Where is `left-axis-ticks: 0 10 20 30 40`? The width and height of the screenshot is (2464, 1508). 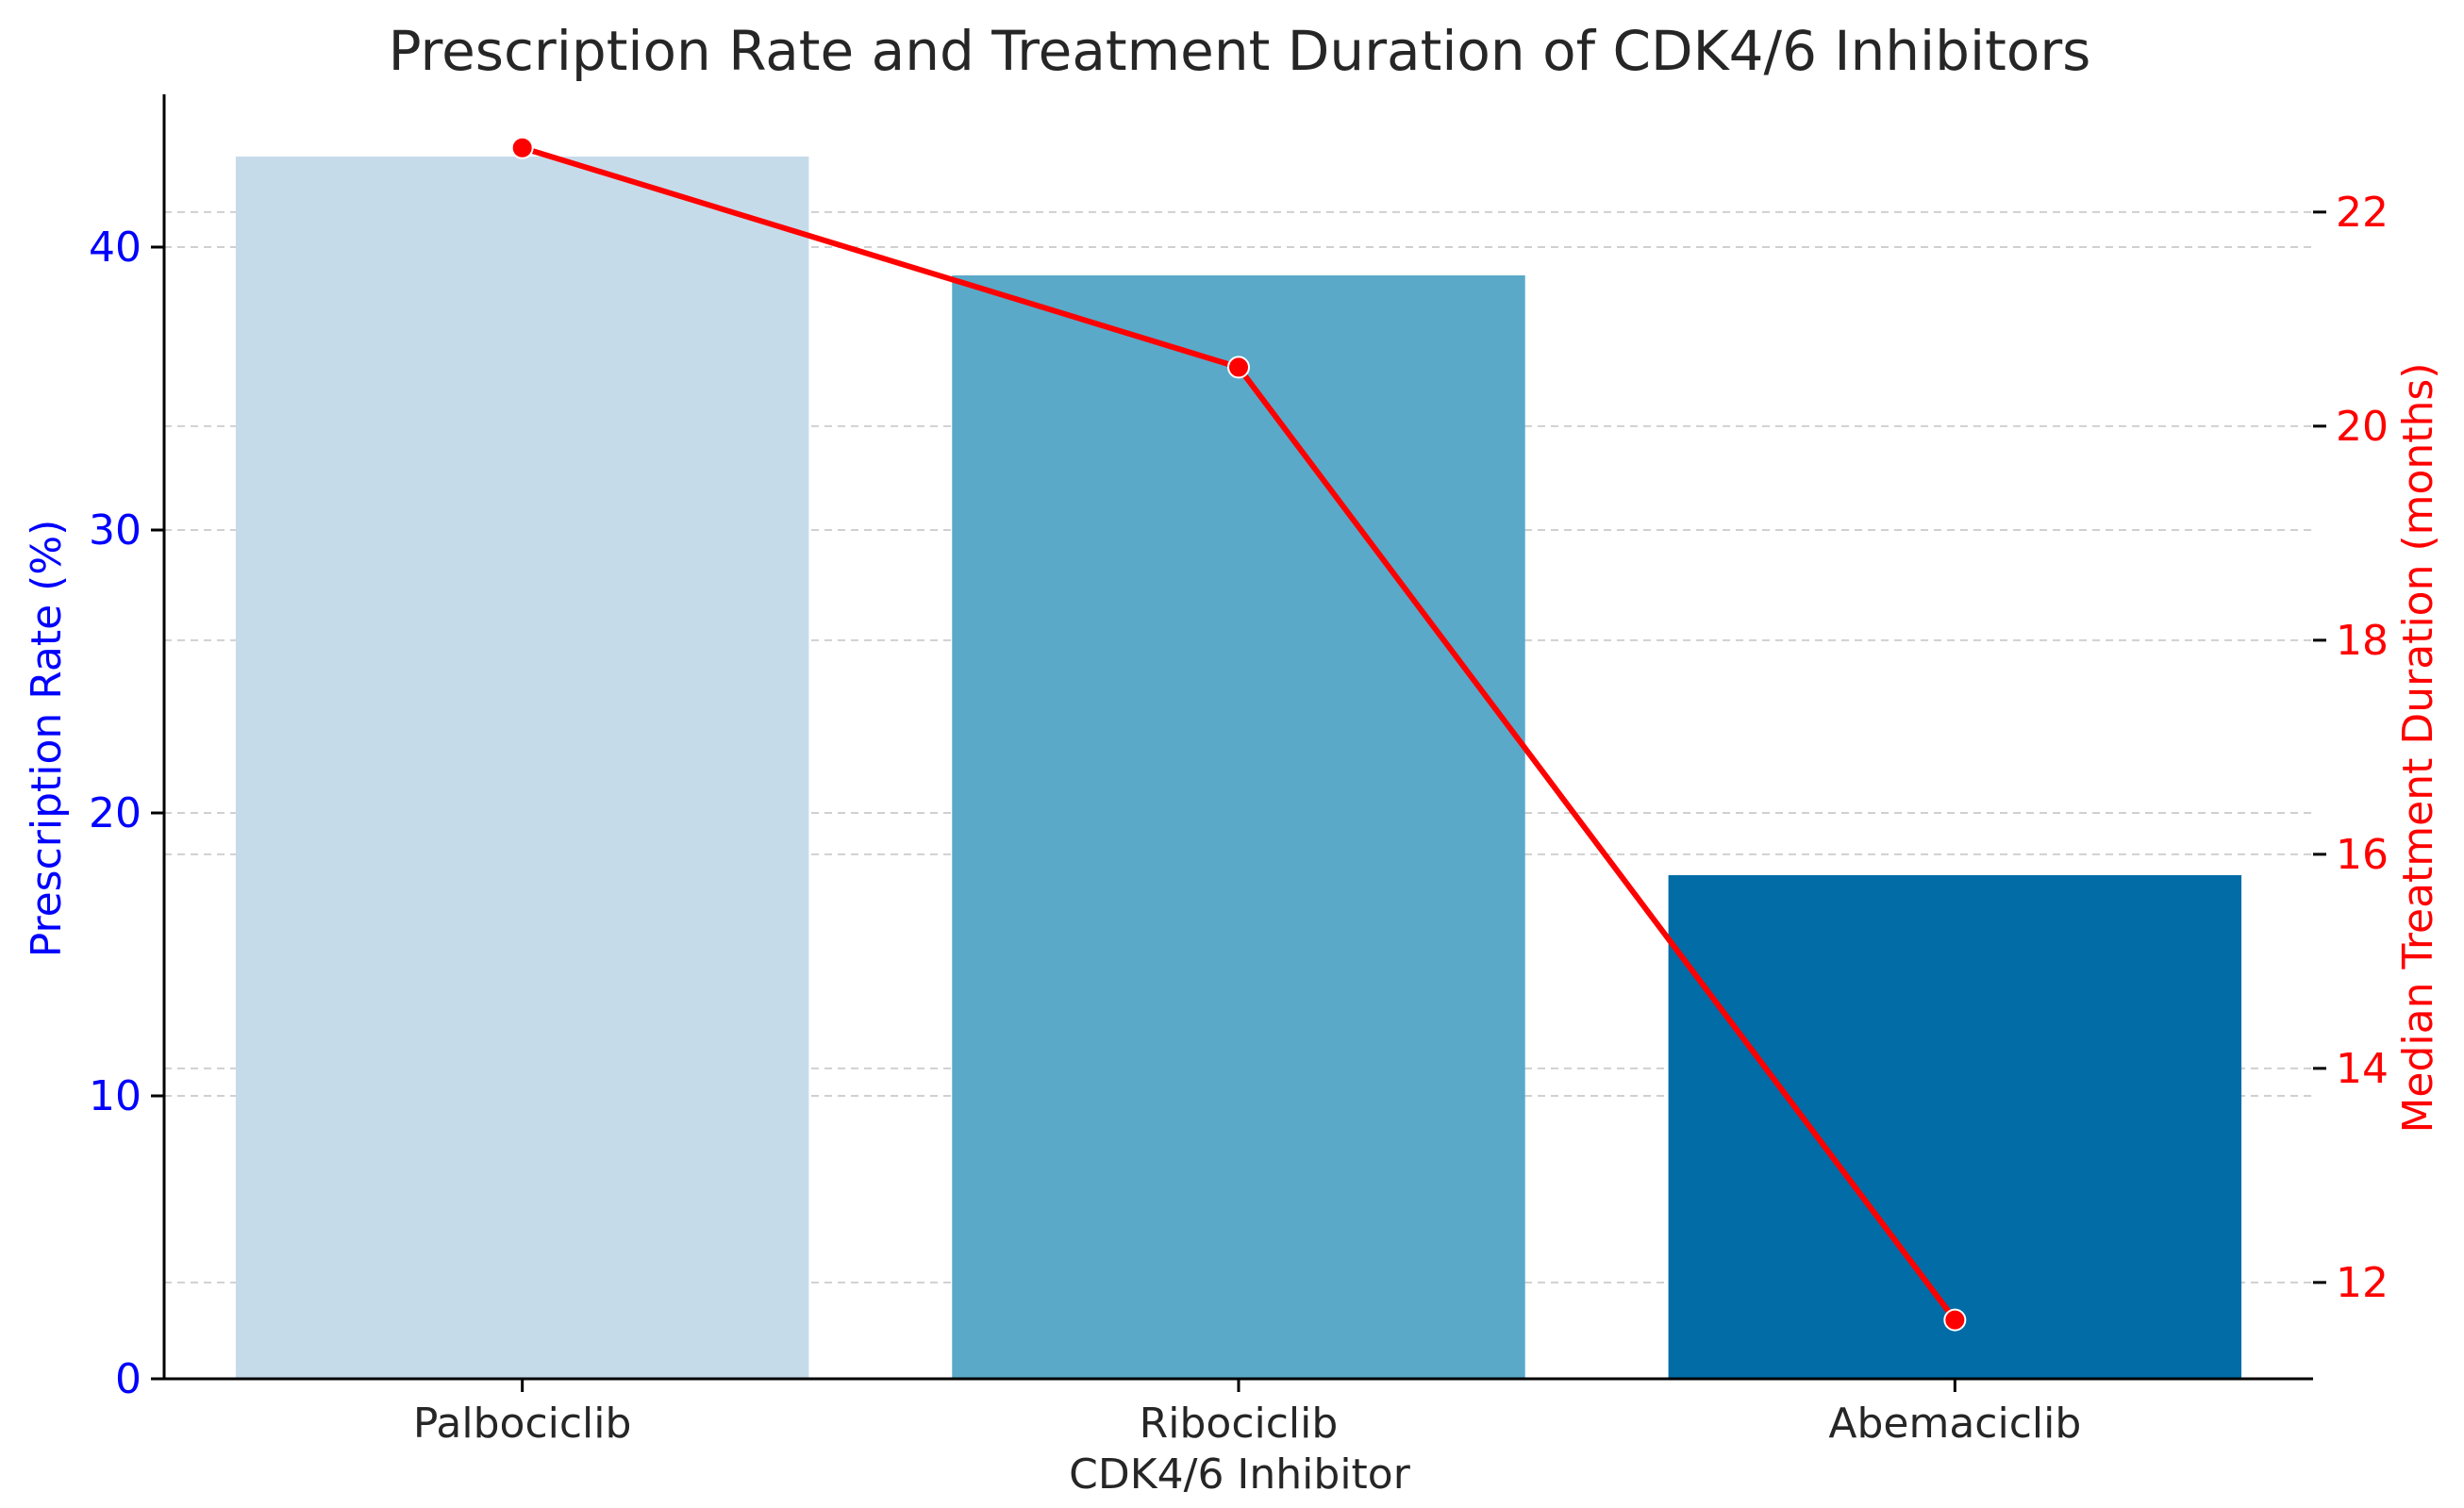 left-axis-ticks: 0 10 20 30 40 is located at coordinates (127, 813).